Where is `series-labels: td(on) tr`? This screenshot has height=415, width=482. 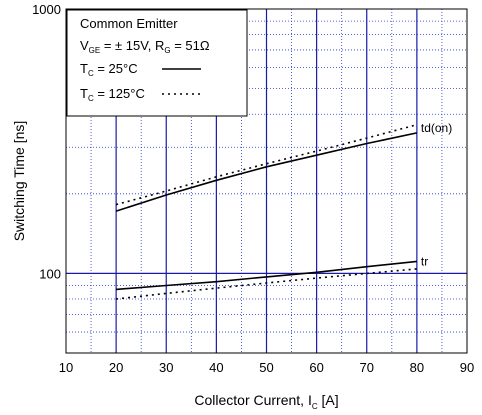 series-labels: td(on) tr is located at coordinates (436, 194).